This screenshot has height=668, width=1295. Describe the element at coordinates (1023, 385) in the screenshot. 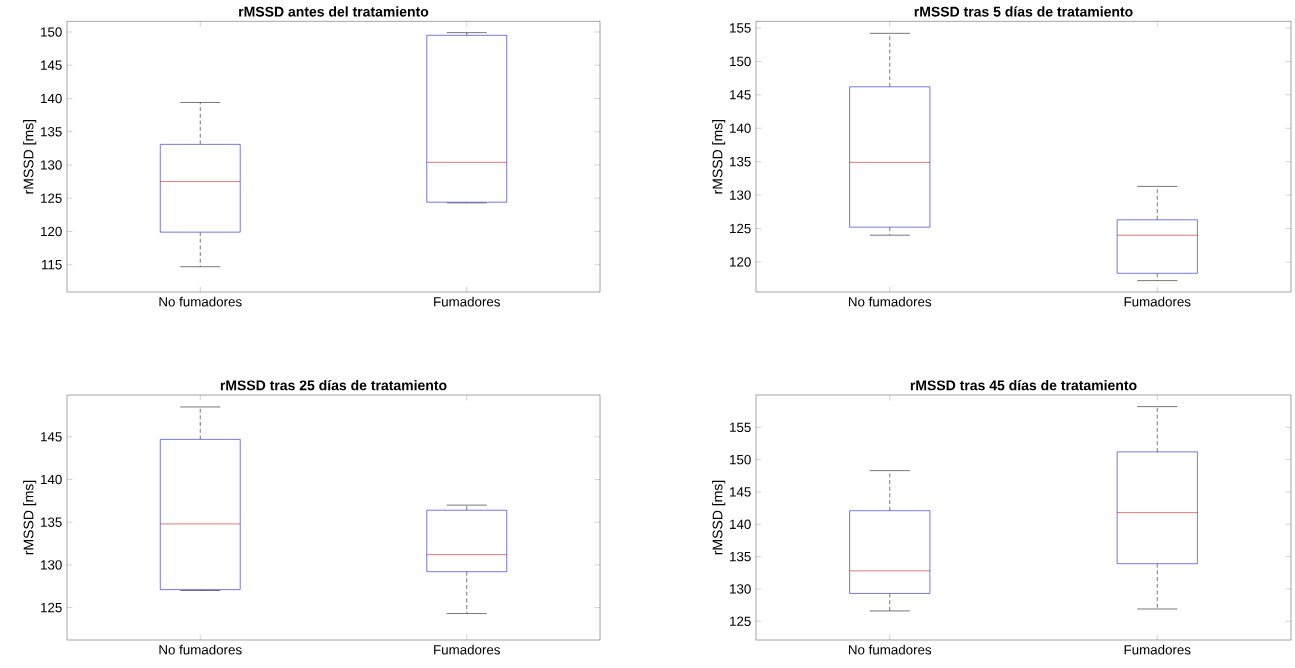

I see `chart-title: rMSSD tras 45 días de tratamiento` at that location.